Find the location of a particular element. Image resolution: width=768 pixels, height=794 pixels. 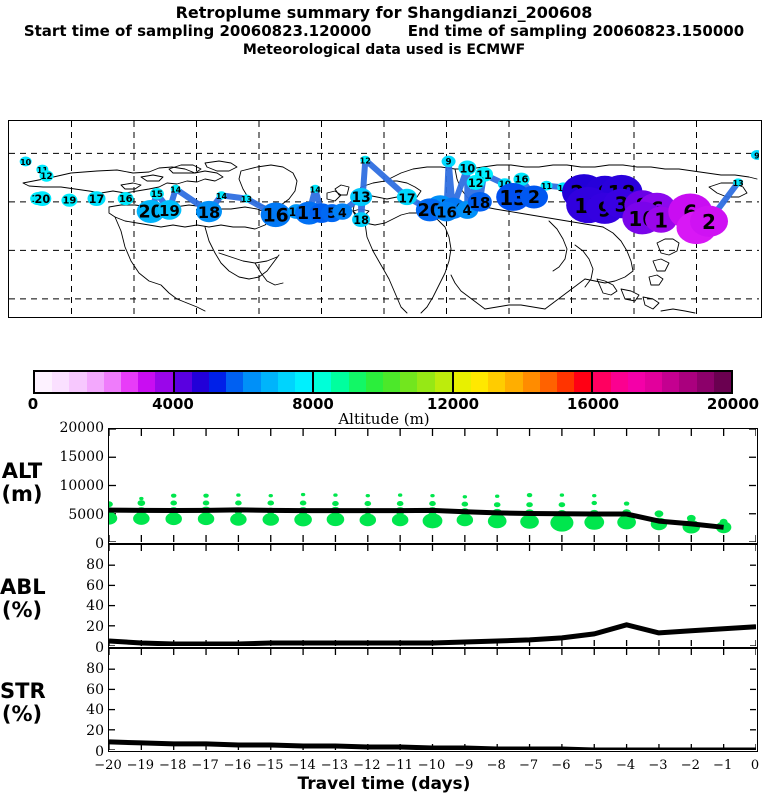

cluster-age-label: 20 is located at coordinates (150, 213).